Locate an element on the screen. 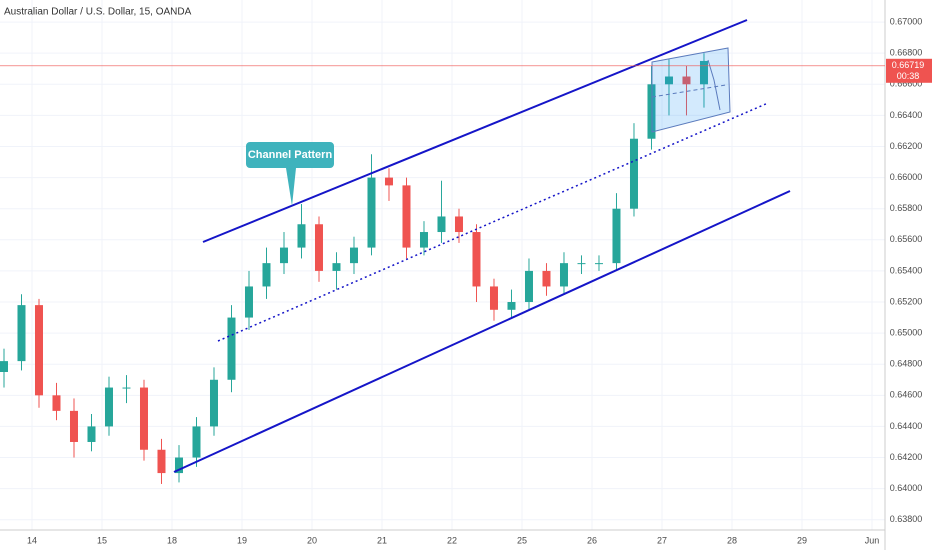  callout-text: Channel Pattern is located at coordinates (290, 155).